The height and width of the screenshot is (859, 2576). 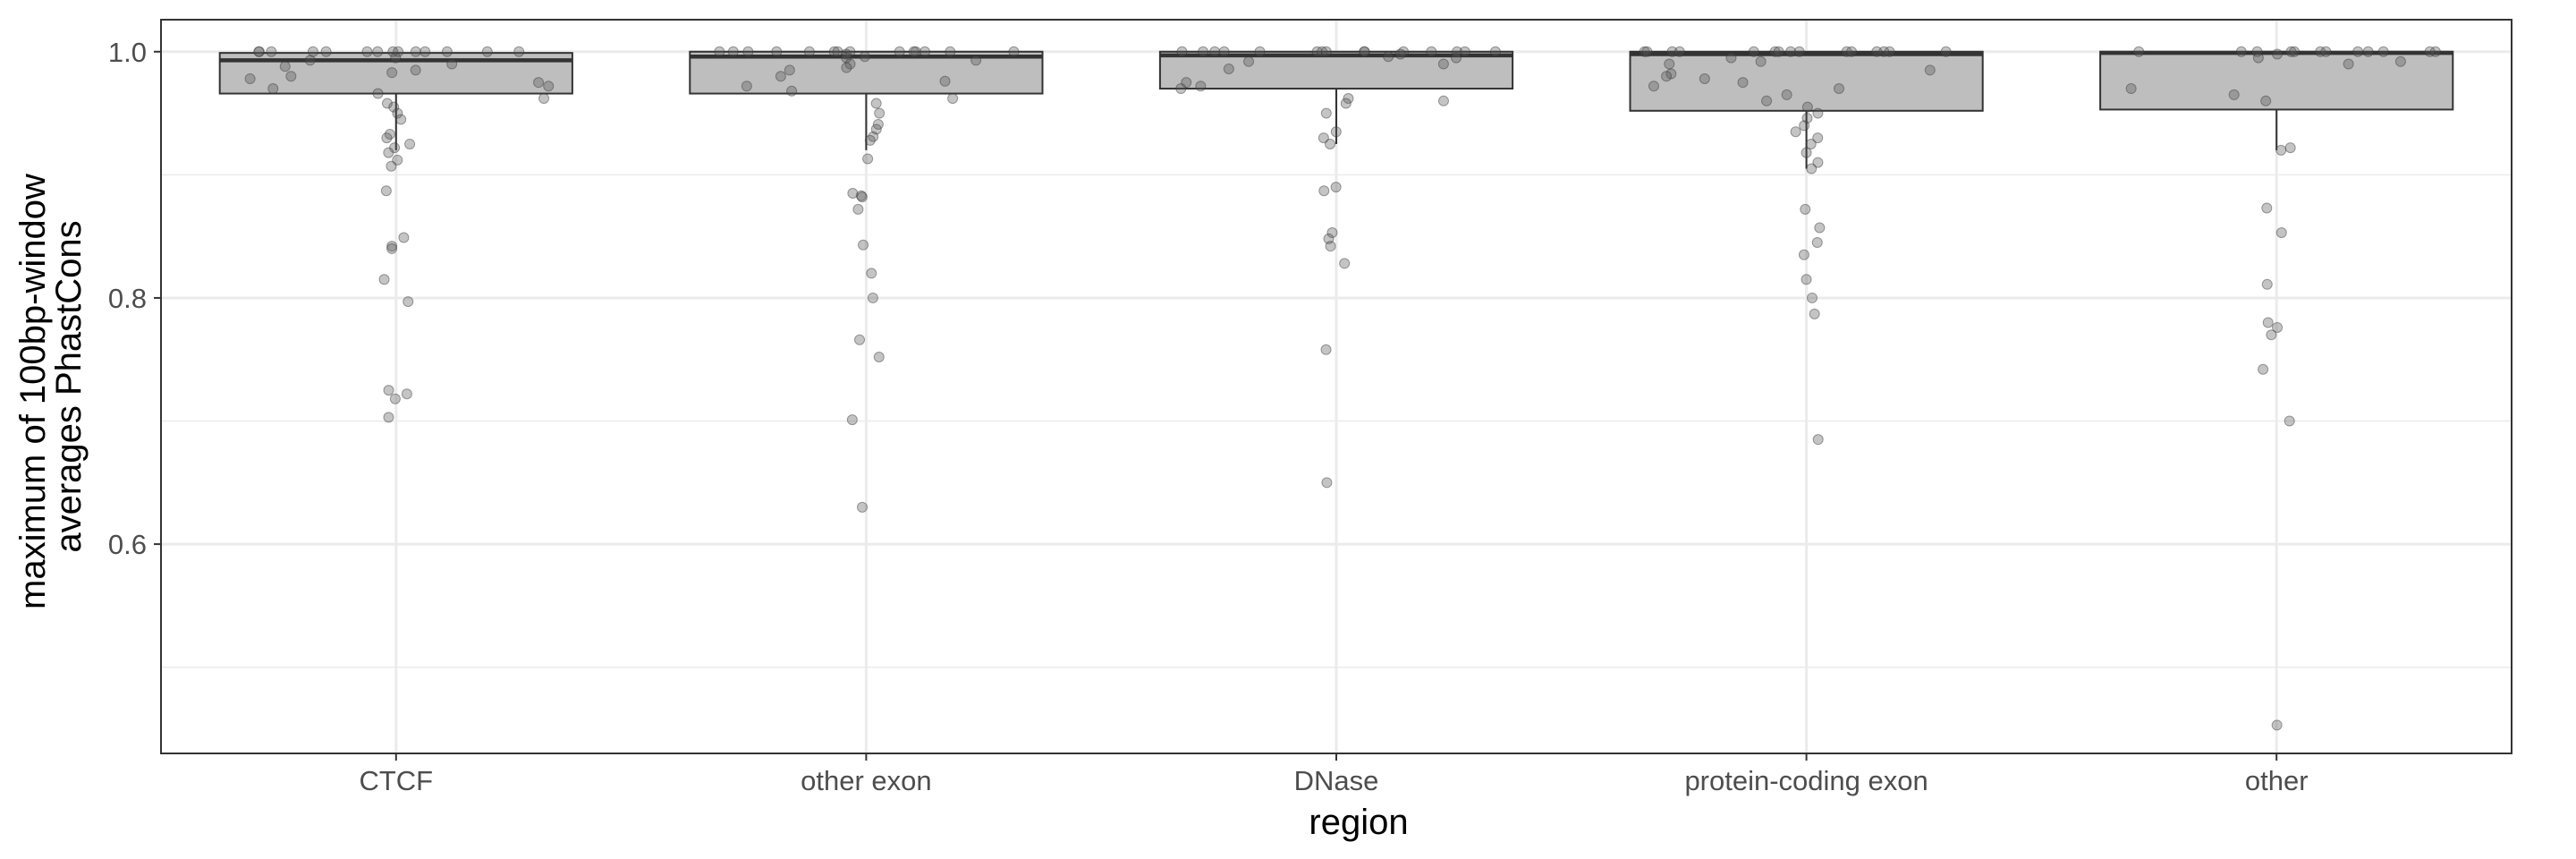 I want to click on y-axis-title-line-1: maximum of 100bp-window, so click(x=33, y=391).